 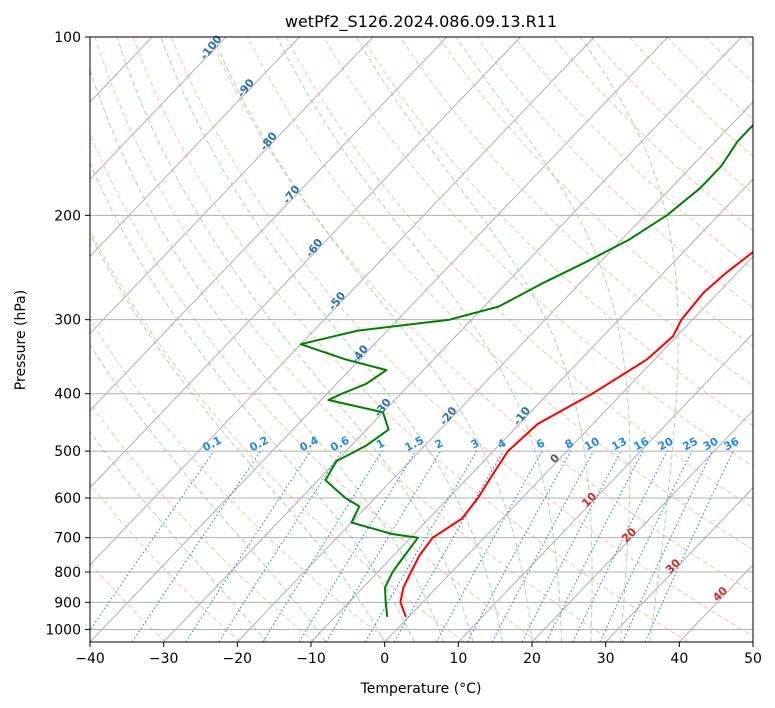 What do you see at coordinates (67, 395) in the screenshot?
I see `y-tick-label: 400` at bounding box center [67, 395].